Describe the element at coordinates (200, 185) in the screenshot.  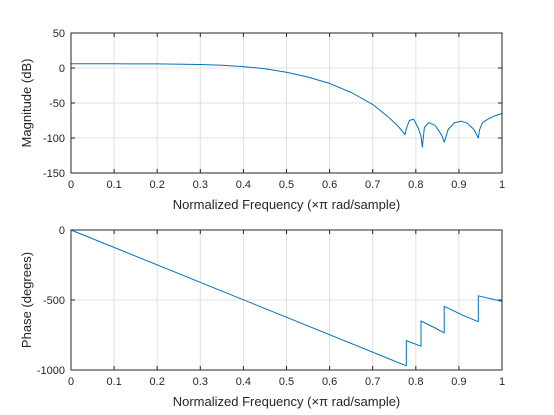
I see `magnitude-x-tick-label: 0.3` at that location.